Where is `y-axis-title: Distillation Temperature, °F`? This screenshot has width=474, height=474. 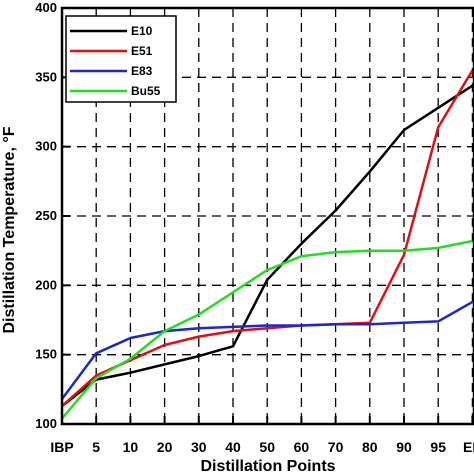
y-axis-title: Distillation Temperature, °F is located at coordinates (9, 229).